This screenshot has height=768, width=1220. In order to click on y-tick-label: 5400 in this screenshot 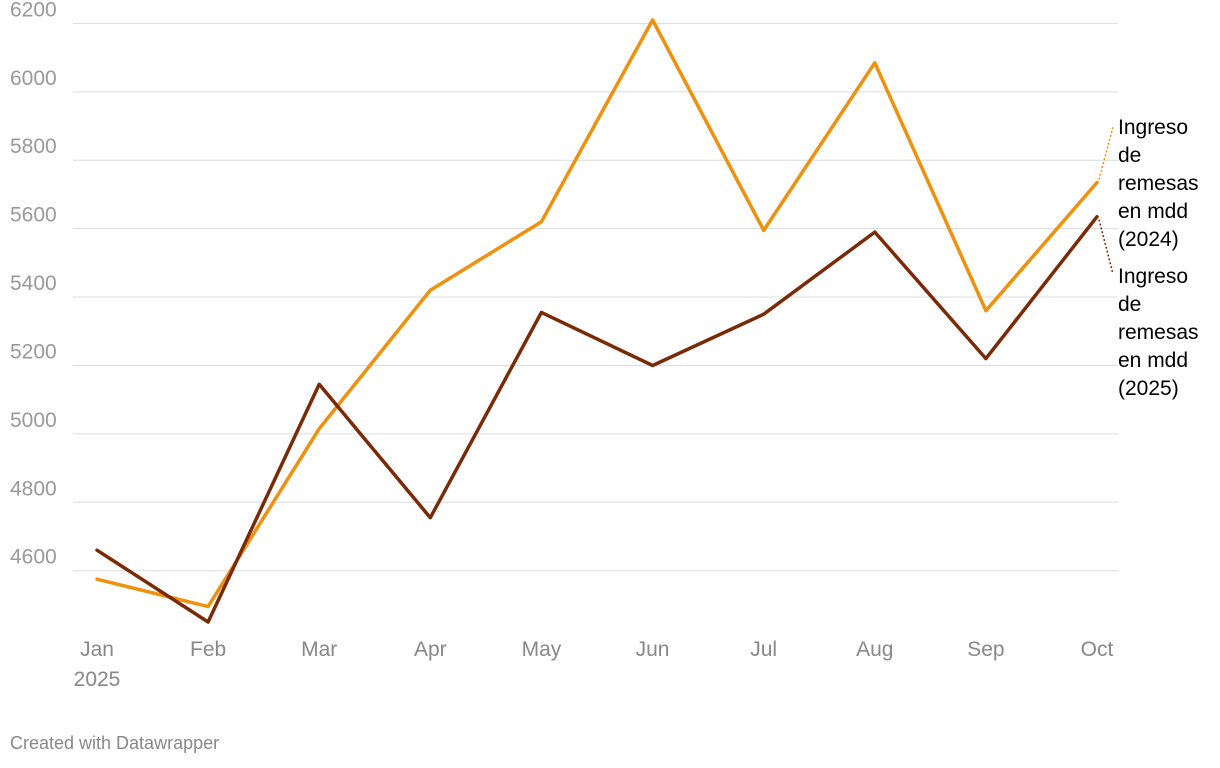, I will do `click(33, 283)`.